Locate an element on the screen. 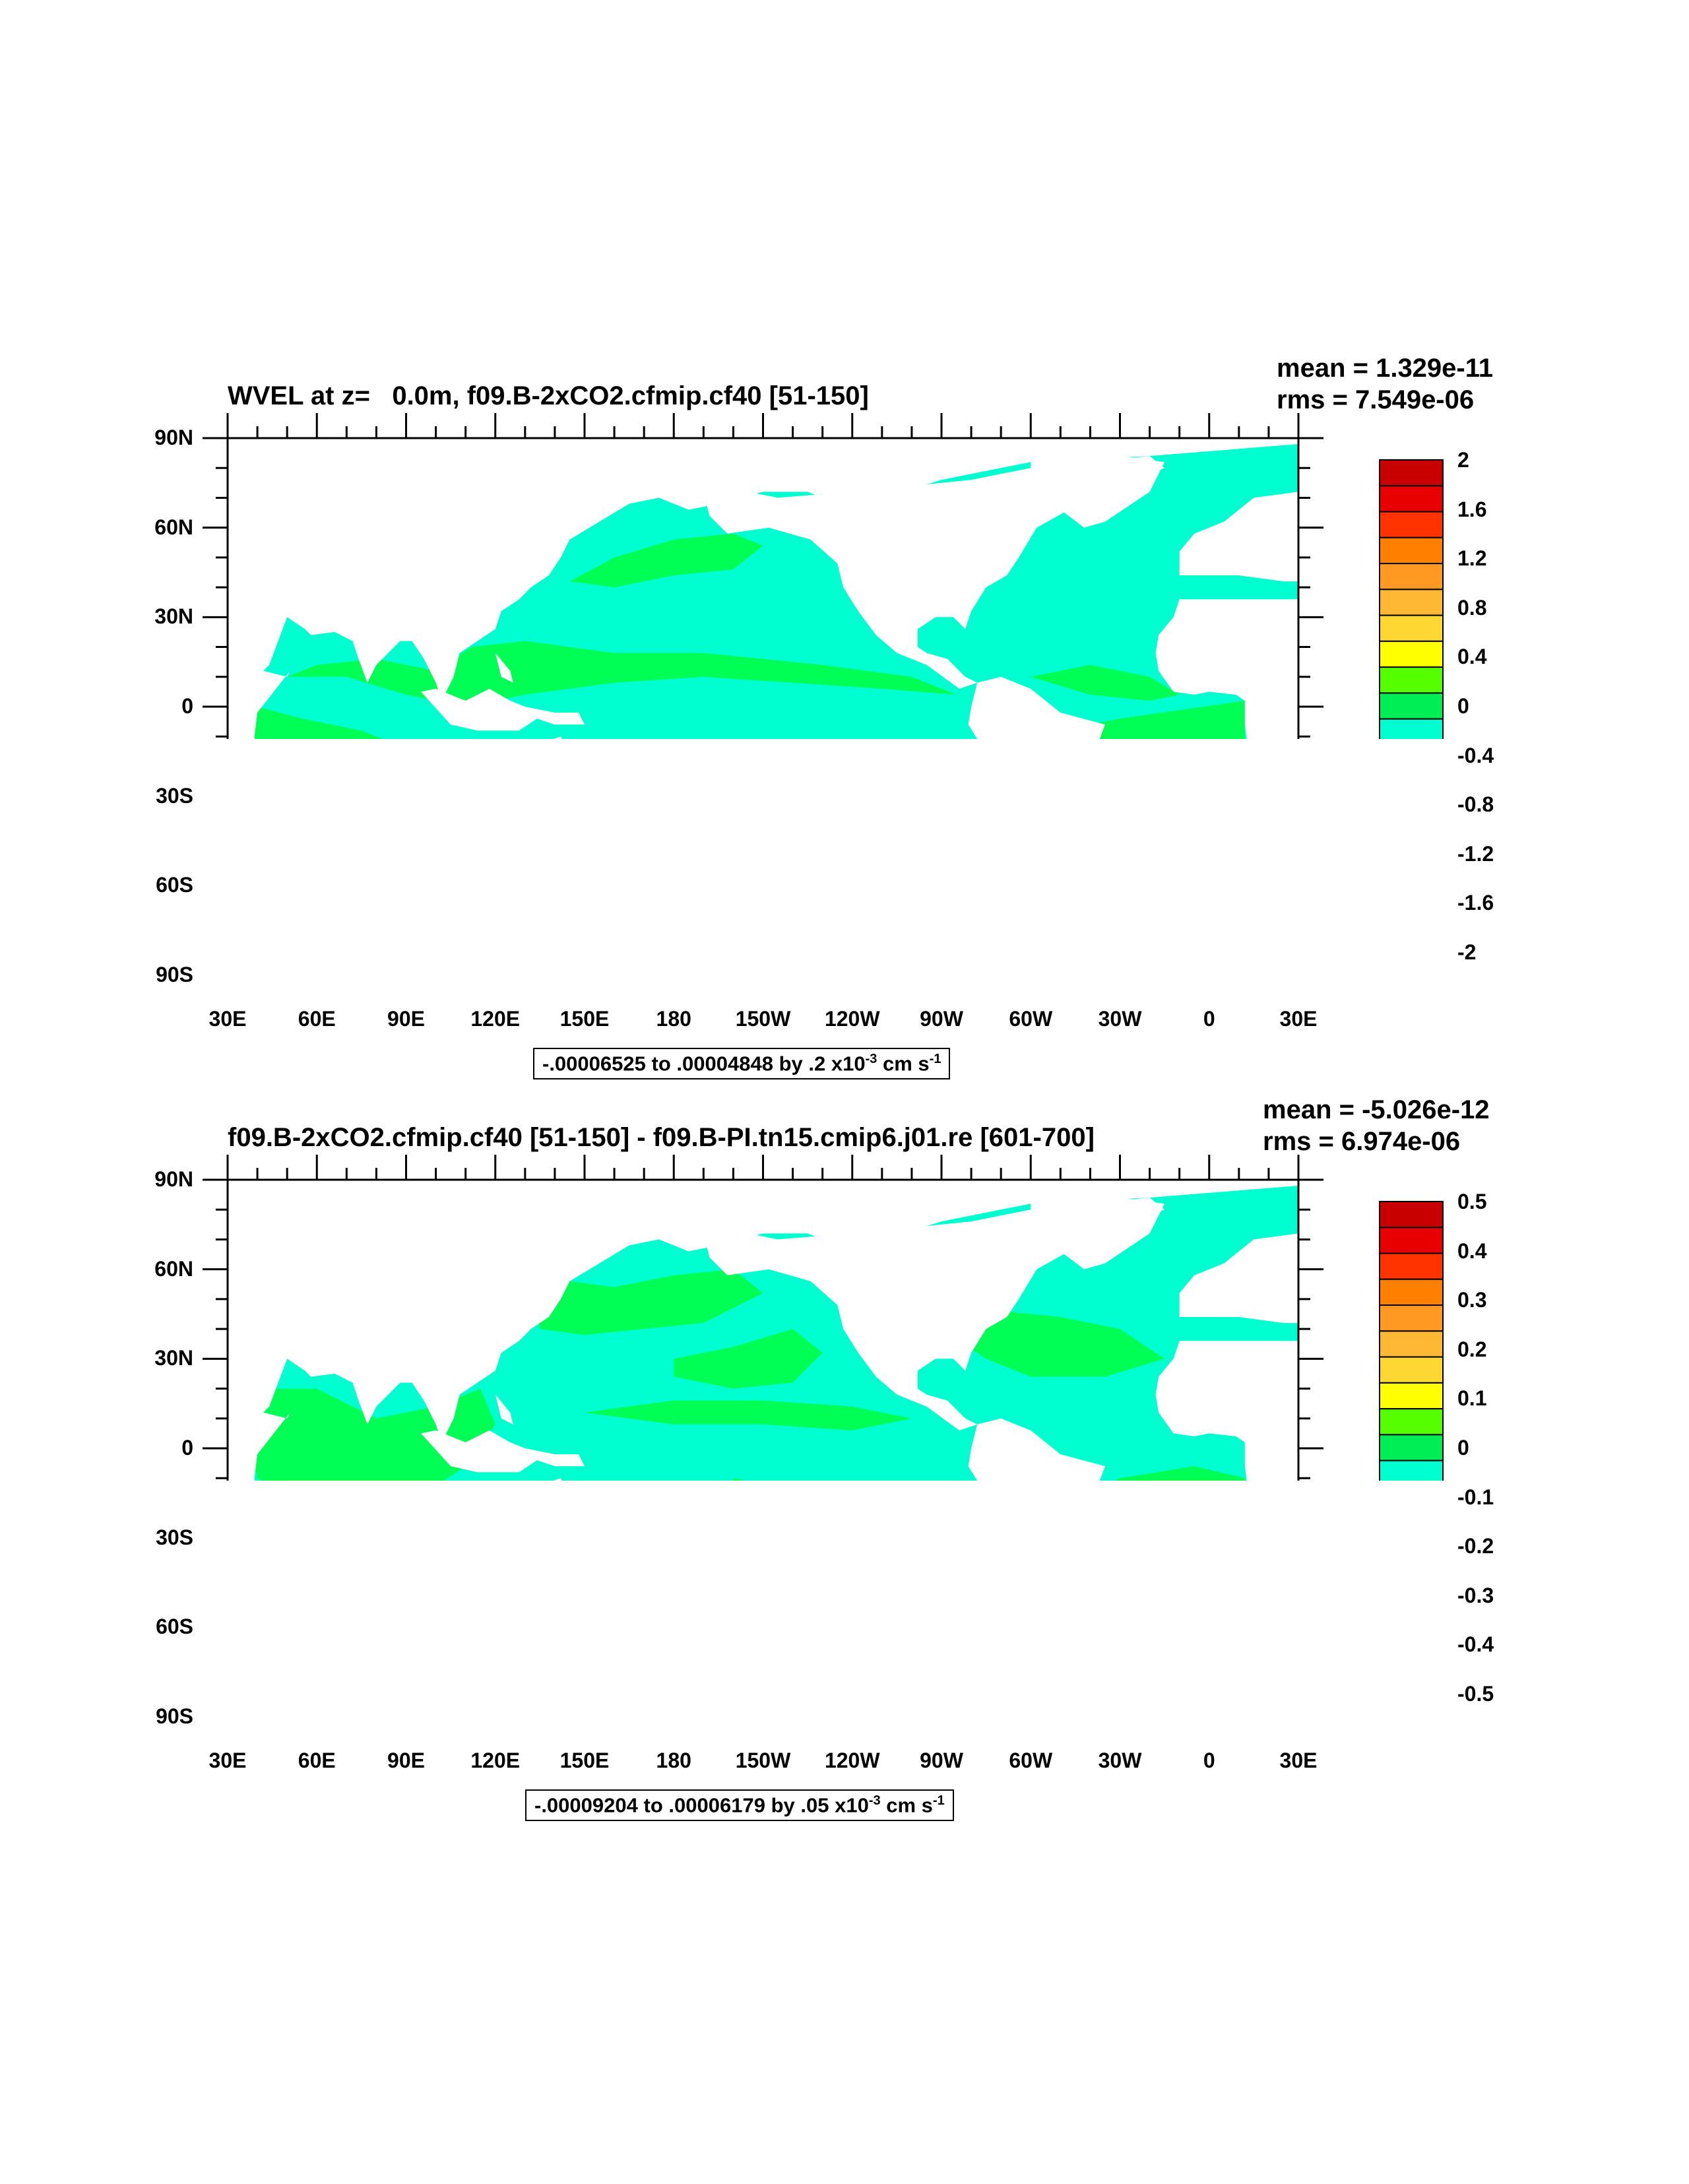  lon-label: 90W is located at coordinates (942, 1760).